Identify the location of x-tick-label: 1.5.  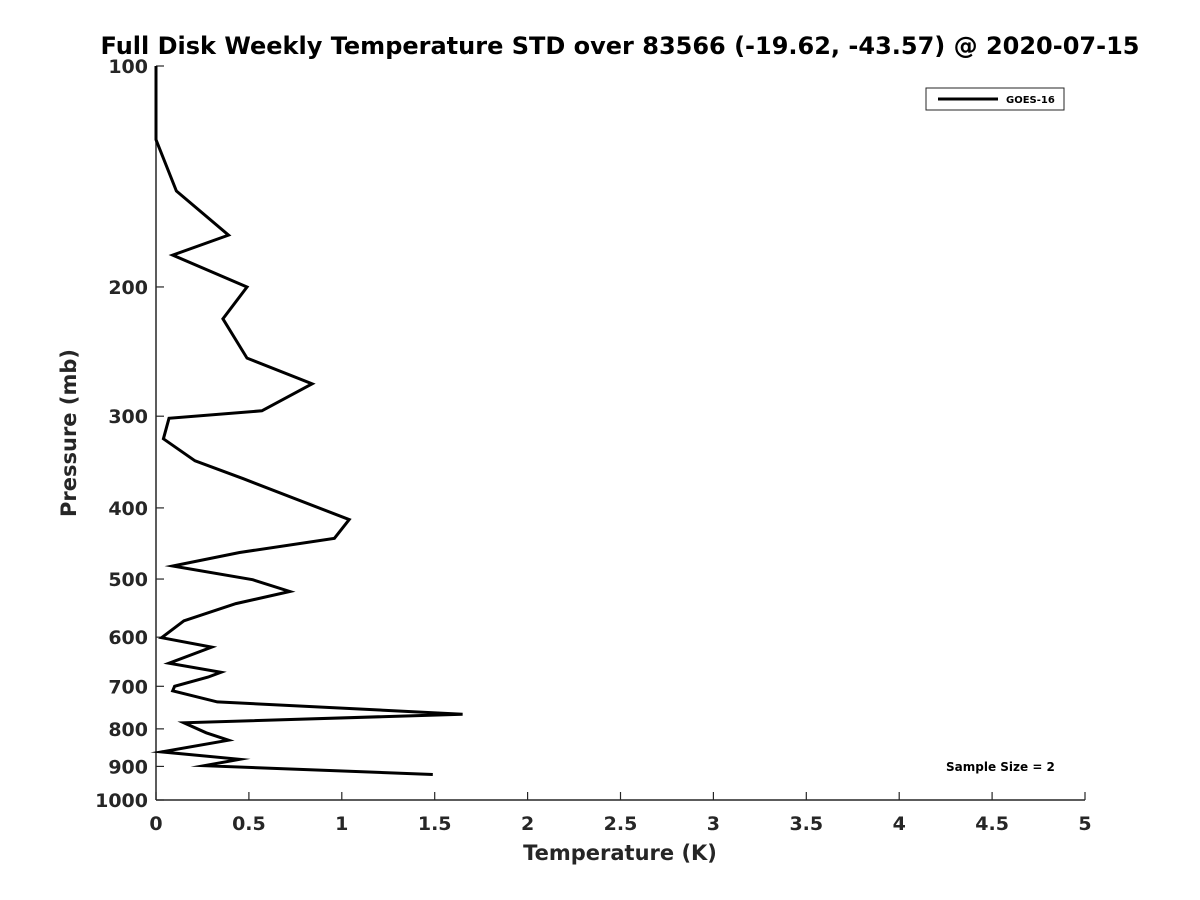
(435, 824).